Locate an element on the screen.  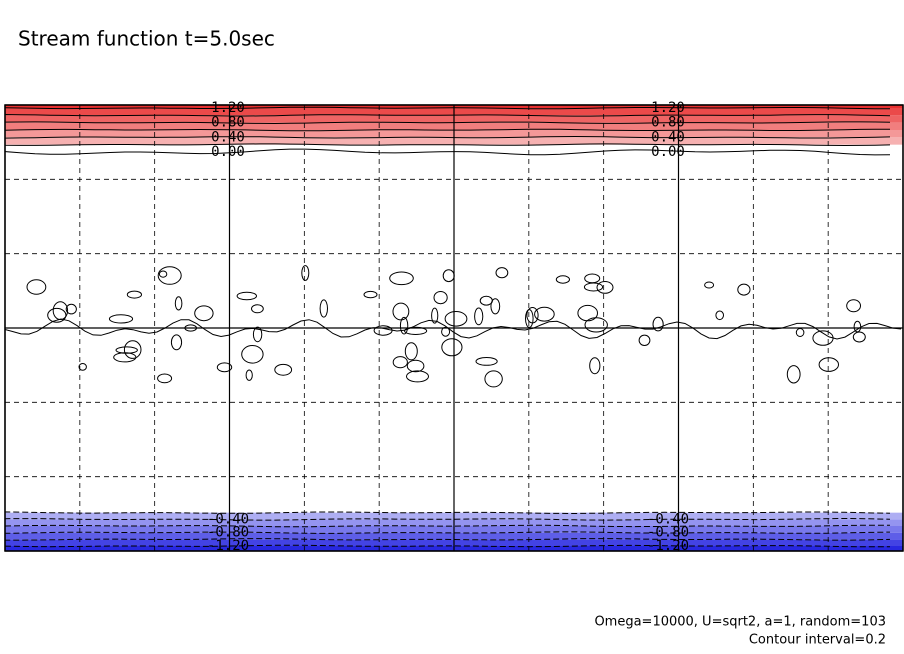
chart-title: Stream function t=5.0sec is located at coordinates (146, 39).